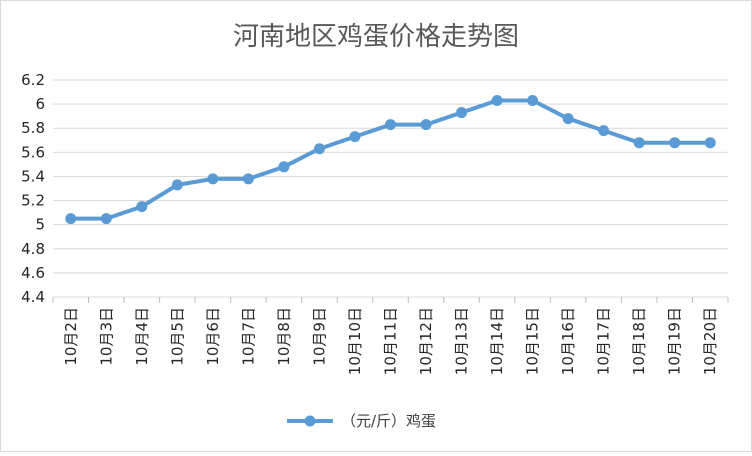 This screenshot has width=752, height=456. I want to click on y-tick-label: 5.8, so click(33, 128).